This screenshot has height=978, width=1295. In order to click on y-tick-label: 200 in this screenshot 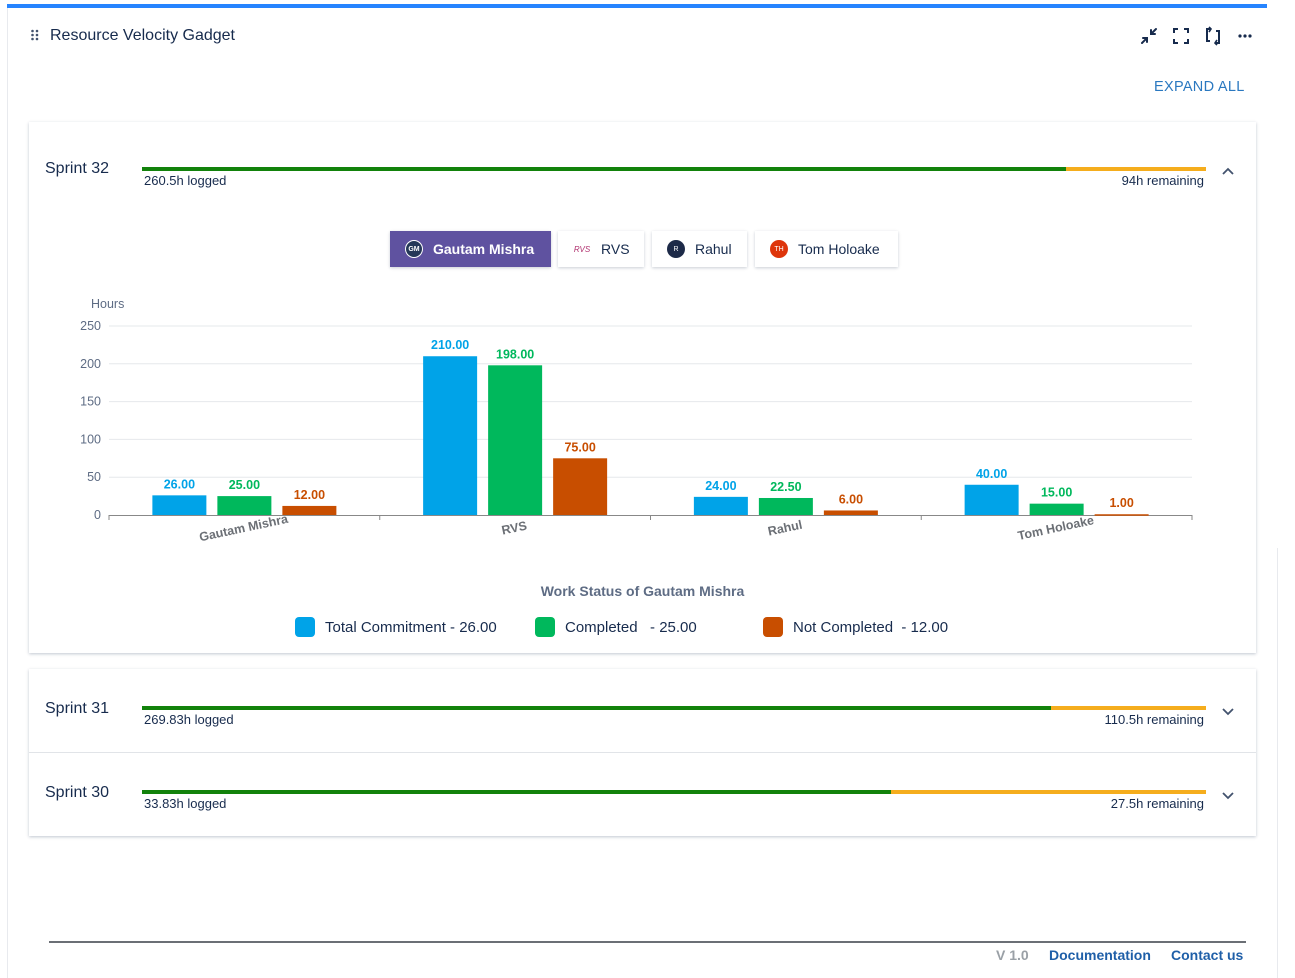, I will do `click(90, 364)`.